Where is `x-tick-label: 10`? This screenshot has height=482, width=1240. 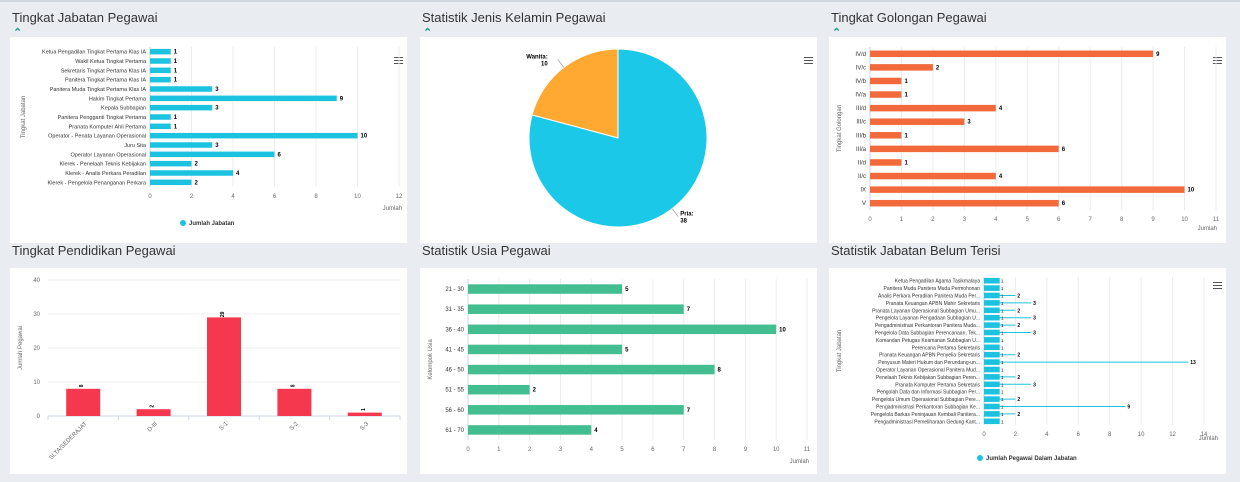 x-tick-label: 10 is located at coordinates (1141, 435).